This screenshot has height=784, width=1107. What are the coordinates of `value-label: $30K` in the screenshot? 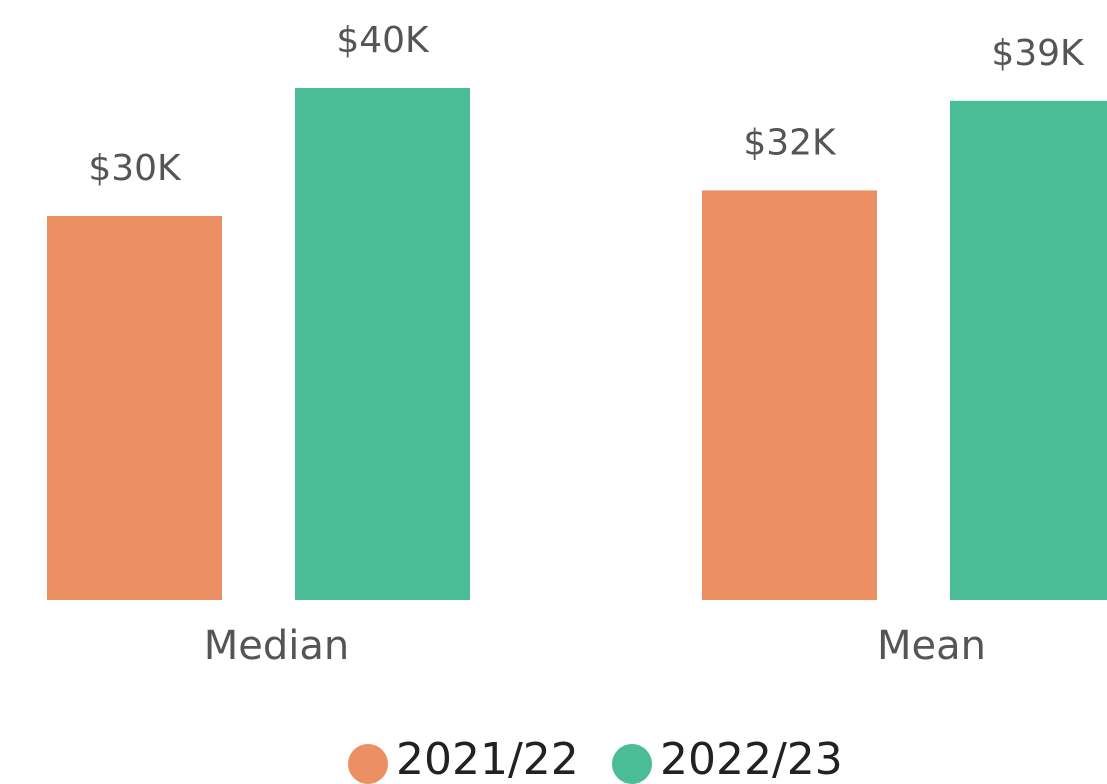 It's located at (135, 168).